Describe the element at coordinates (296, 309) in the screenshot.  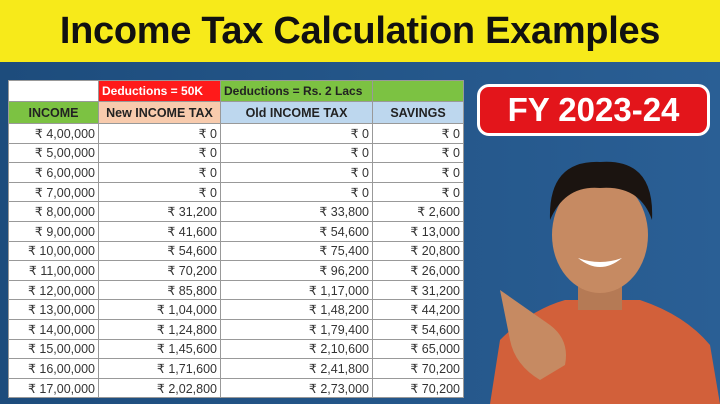
I see `old-tax-cell: ₹ 1,48,200` at that location.